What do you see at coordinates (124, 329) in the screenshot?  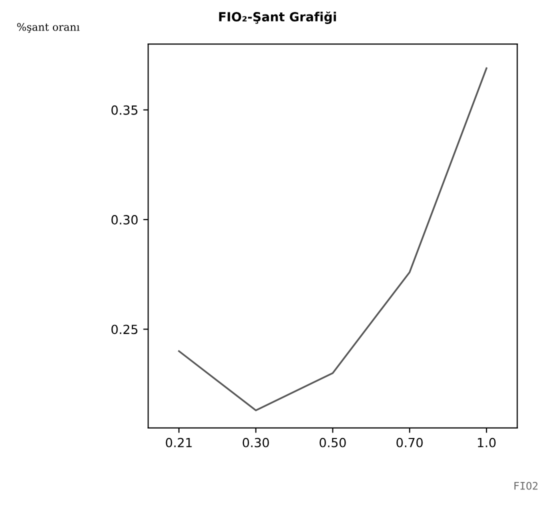 I see `y-tick-label: 0.25` at bounding box center [124, 329].